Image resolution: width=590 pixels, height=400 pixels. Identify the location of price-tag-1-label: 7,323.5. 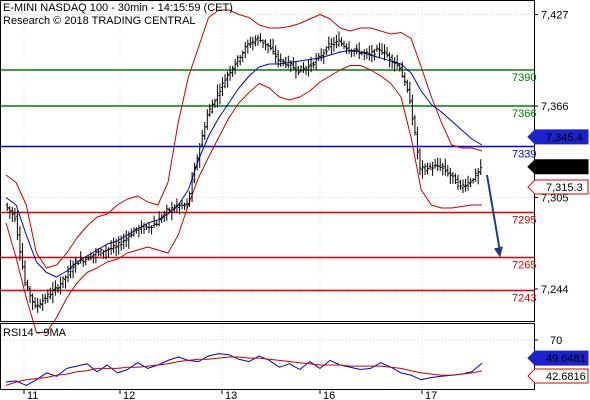
(564, 168).